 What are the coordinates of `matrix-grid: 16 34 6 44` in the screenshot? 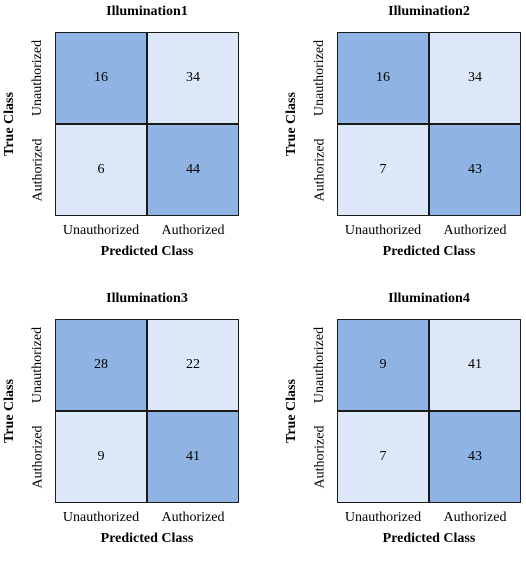 It's located at (147, 124).